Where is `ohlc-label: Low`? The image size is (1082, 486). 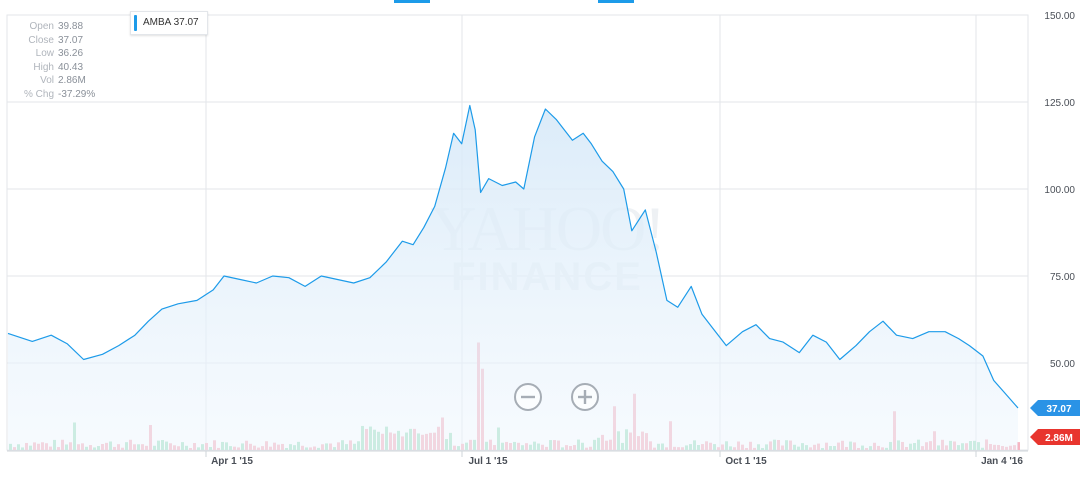 ohlc-label: Low is located at coordinates (44, 54).